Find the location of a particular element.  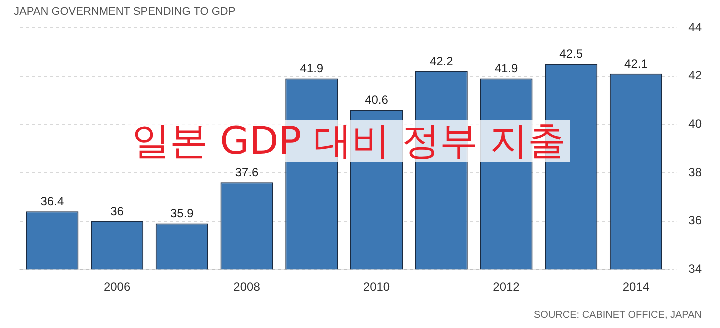

y-tick-label: 42 is located at coordinates (695, 75).